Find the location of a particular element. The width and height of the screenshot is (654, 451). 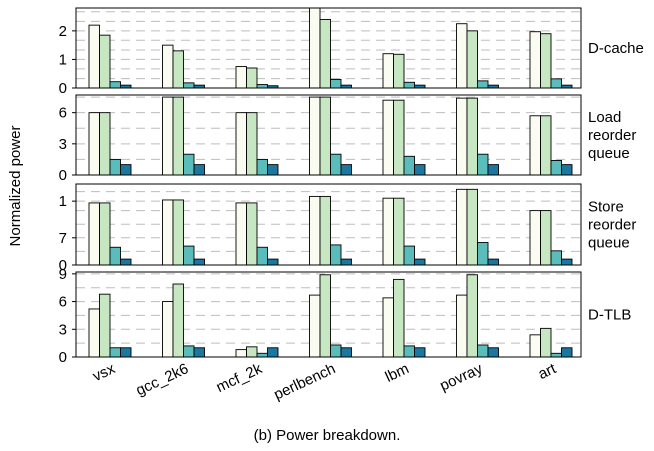

bar-gcc_2k6-s4 is located at coordinates (199, 170).